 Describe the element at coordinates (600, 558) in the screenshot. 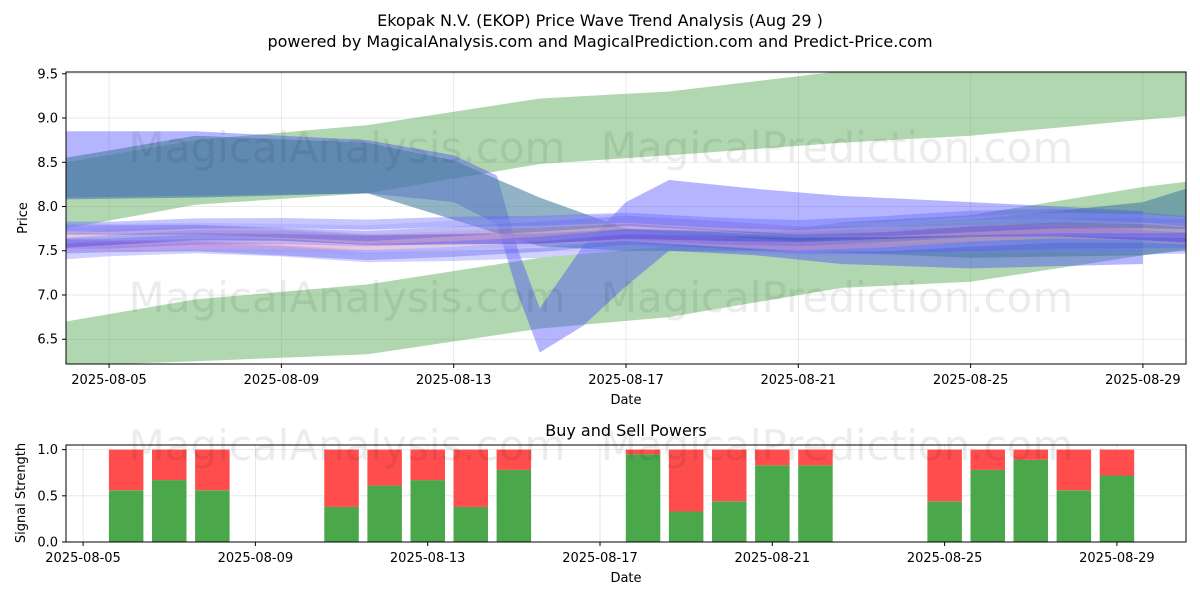

I see `signal-x-tick-label: 2025-08-17` at that location.